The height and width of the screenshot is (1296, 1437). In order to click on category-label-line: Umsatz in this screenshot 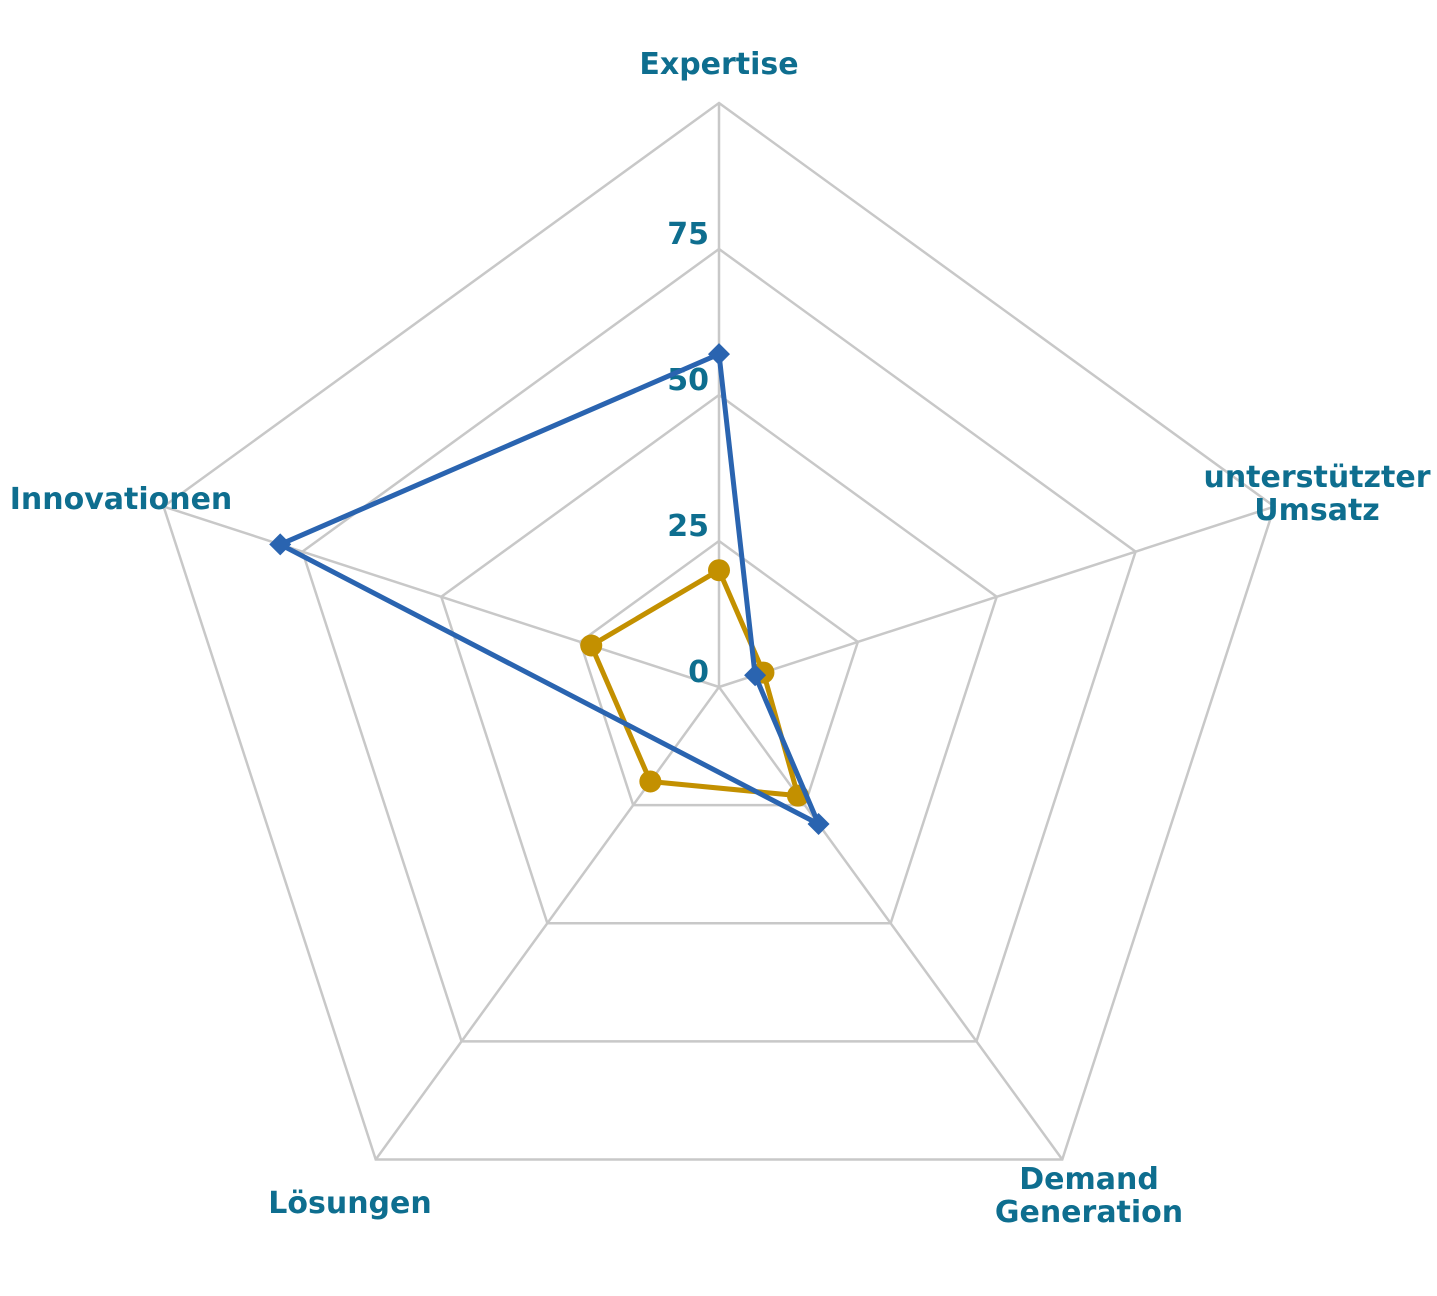, I will do `click(1317, 510)`.